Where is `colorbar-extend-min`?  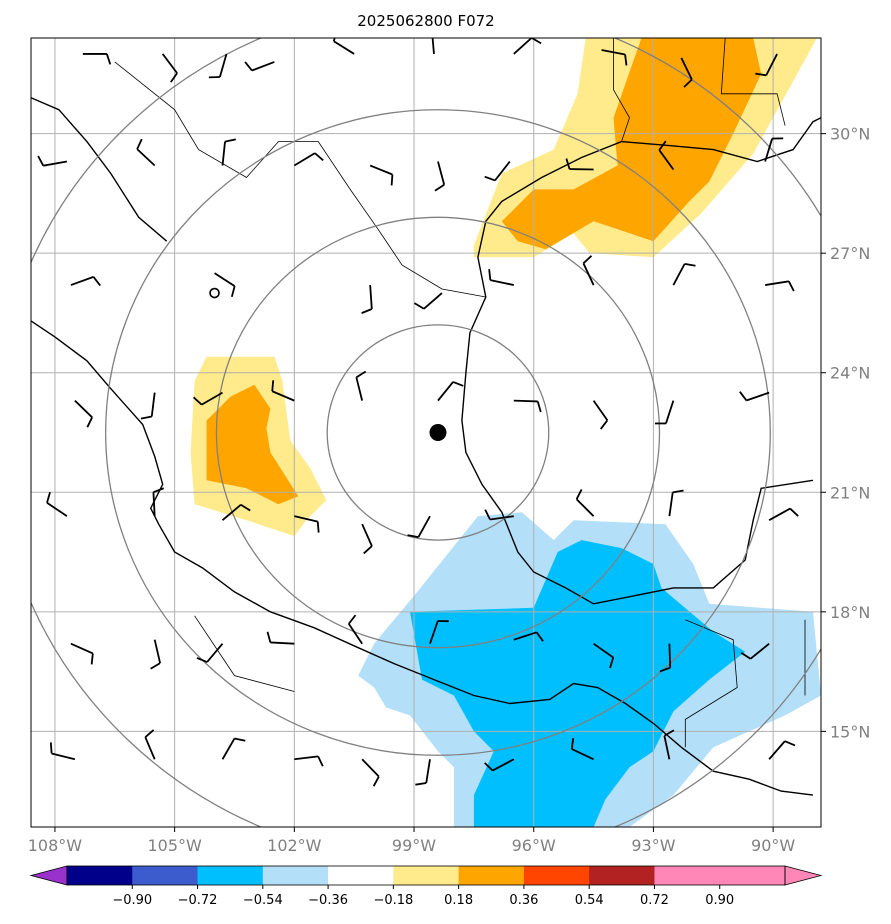 colorbar-extend-min is located at coordinates (48, 875).